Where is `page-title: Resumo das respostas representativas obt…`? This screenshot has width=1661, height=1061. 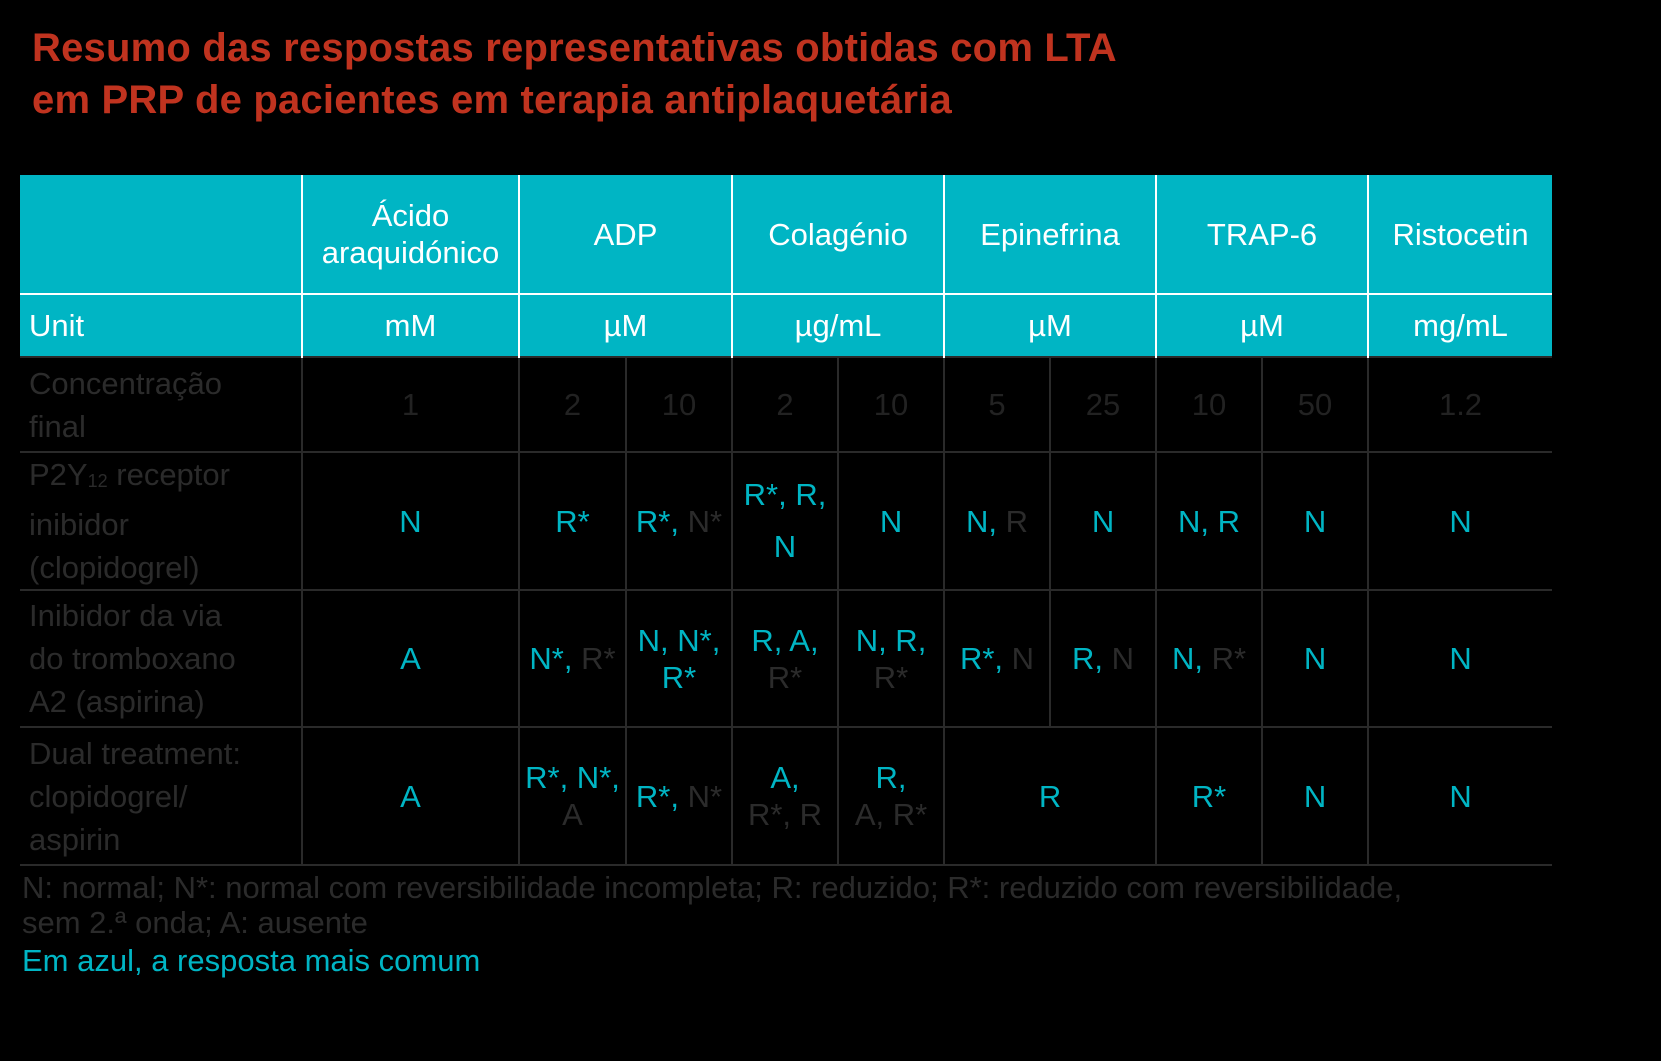 page-title: Resumo das respostas representativas obt… is located at coordinates (574, 74).